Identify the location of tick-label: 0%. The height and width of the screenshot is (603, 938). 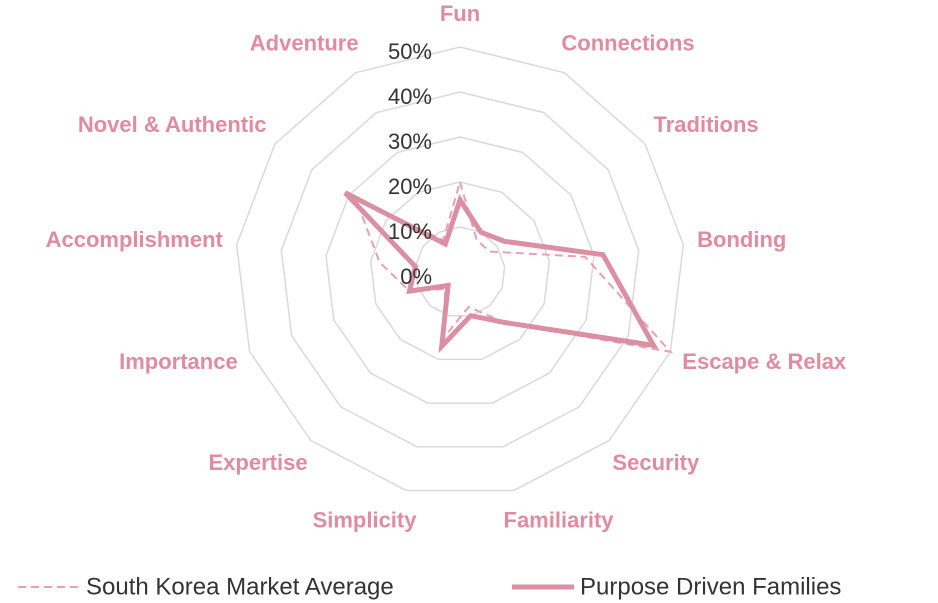
(416, 276).